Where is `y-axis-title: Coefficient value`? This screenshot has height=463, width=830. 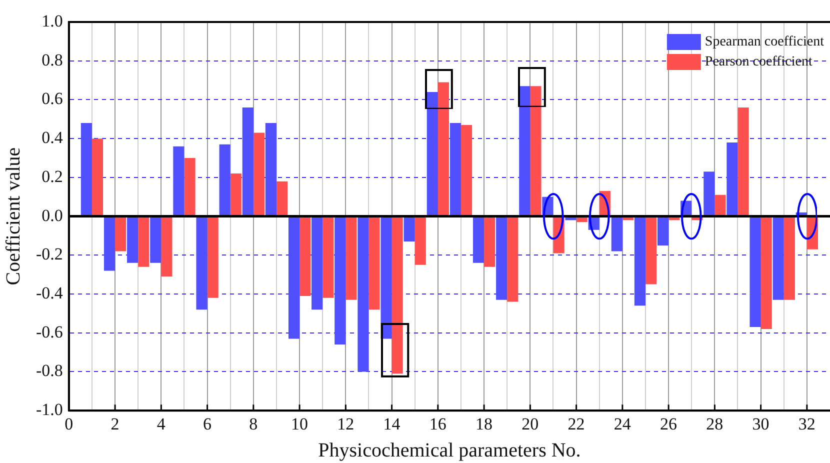 y-axis-title: Coefficient value is located at coordinates (13, 216).